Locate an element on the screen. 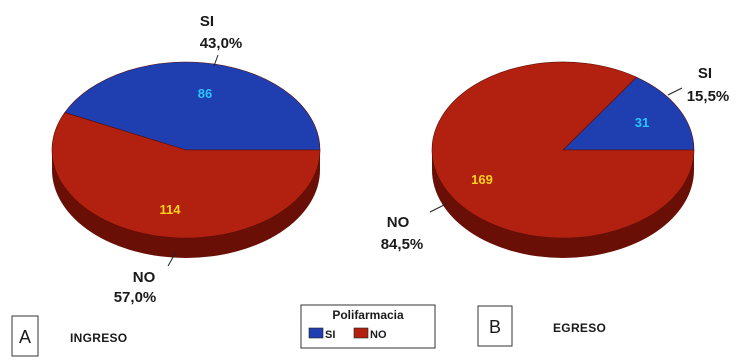  leader-line-no-egreso is located at coordinates (438, 208).